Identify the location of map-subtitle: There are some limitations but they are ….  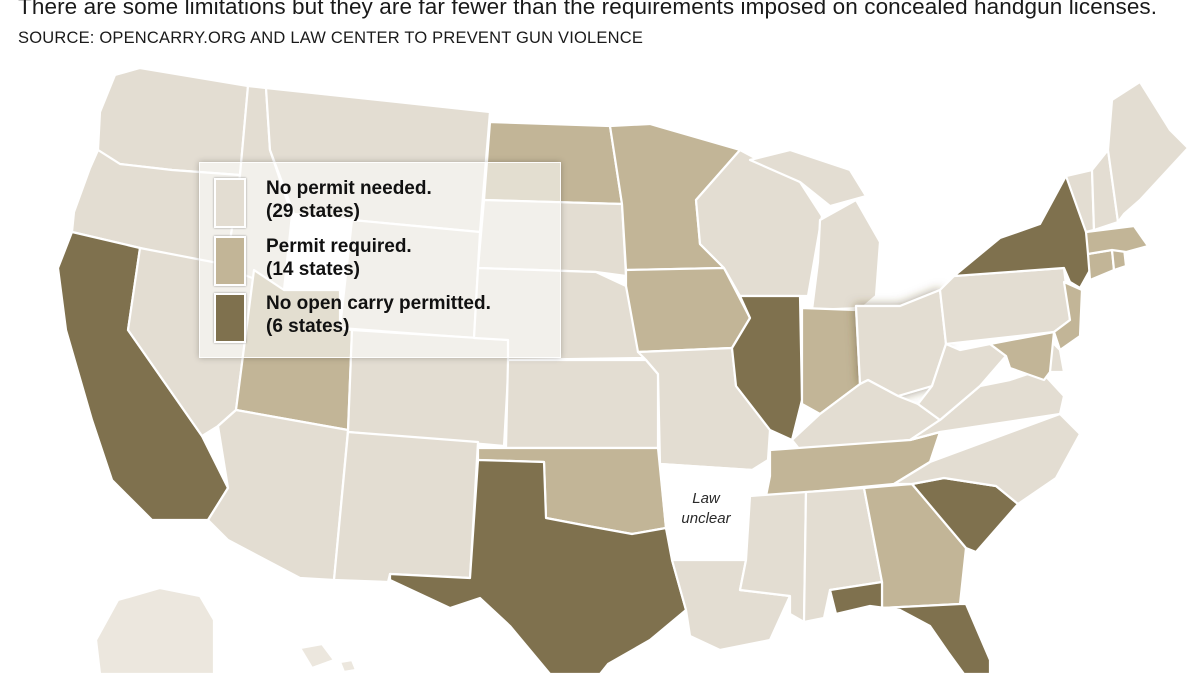
(588, 9).